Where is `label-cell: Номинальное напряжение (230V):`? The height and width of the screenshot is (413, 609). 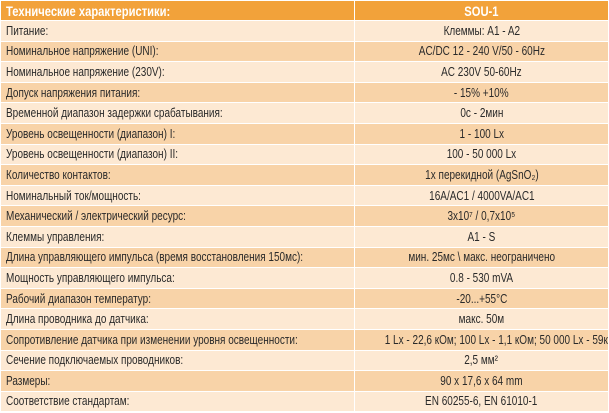 label-cell: Номинальное напряжение (230V): is located at coordinates (177, 72).